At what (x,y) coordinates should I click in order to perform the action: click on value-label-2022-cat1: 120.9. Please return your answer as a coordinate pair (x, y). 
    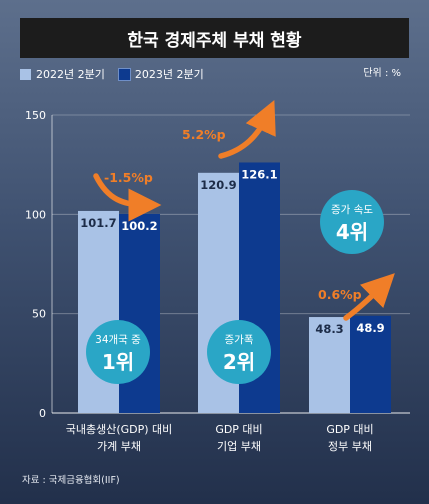
    Looking at the image, I should click on (218, 185).